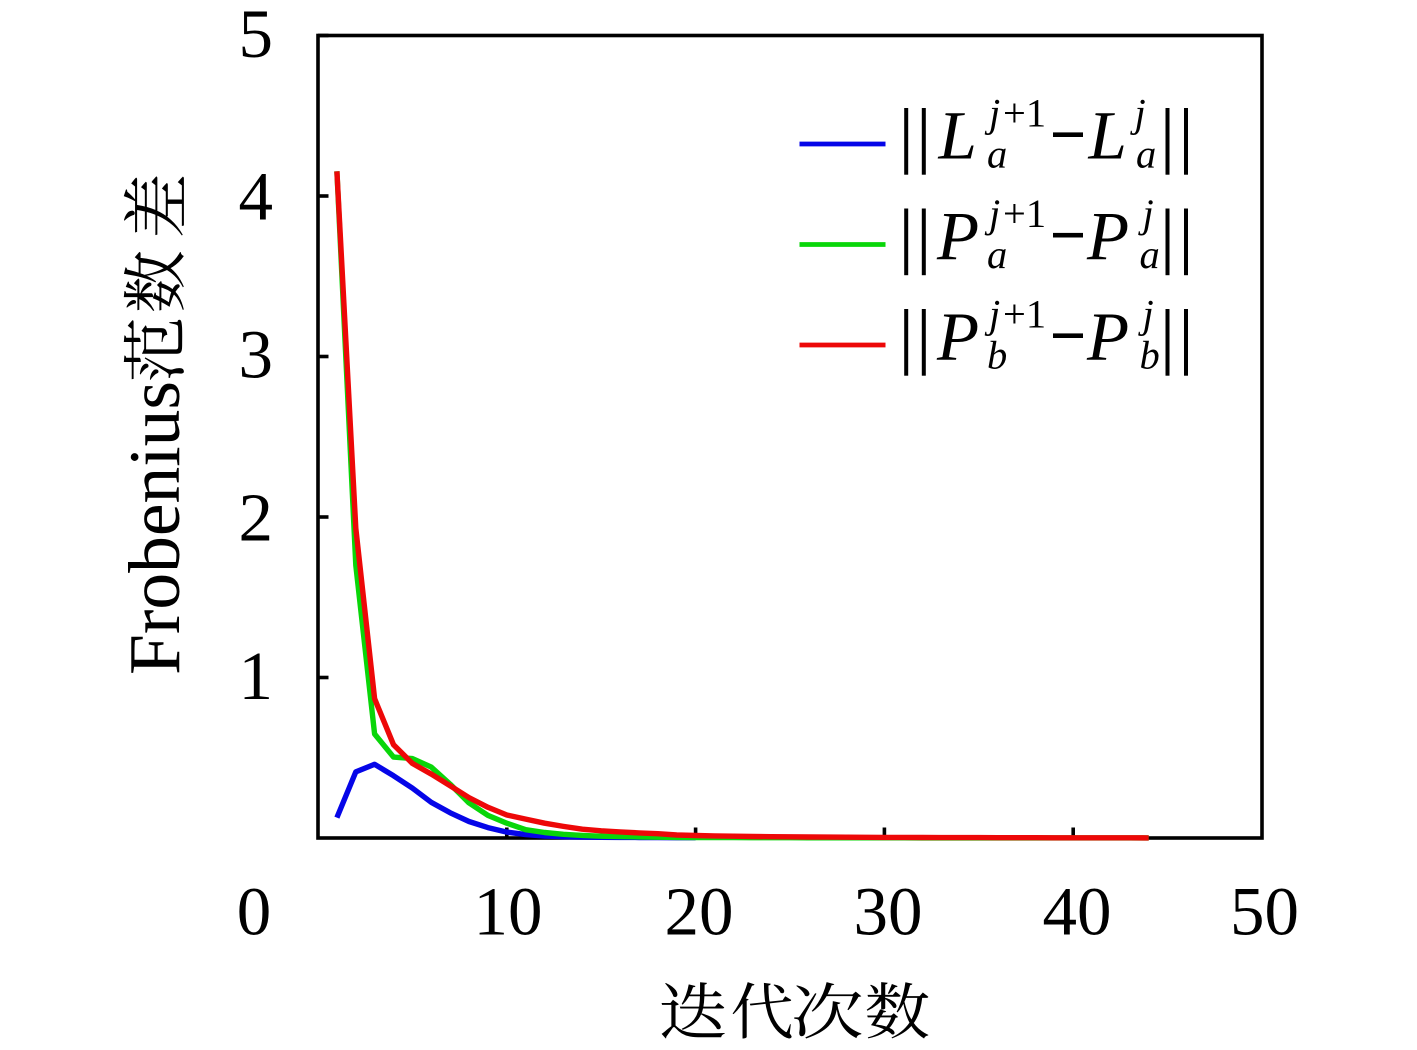 Image resolution: width=1417 pixels, height=1050 pixels. What do you see at coordinates (699, 912) in the screenshot?
I see `svg-text: 20` at bounding box center [699, 912].